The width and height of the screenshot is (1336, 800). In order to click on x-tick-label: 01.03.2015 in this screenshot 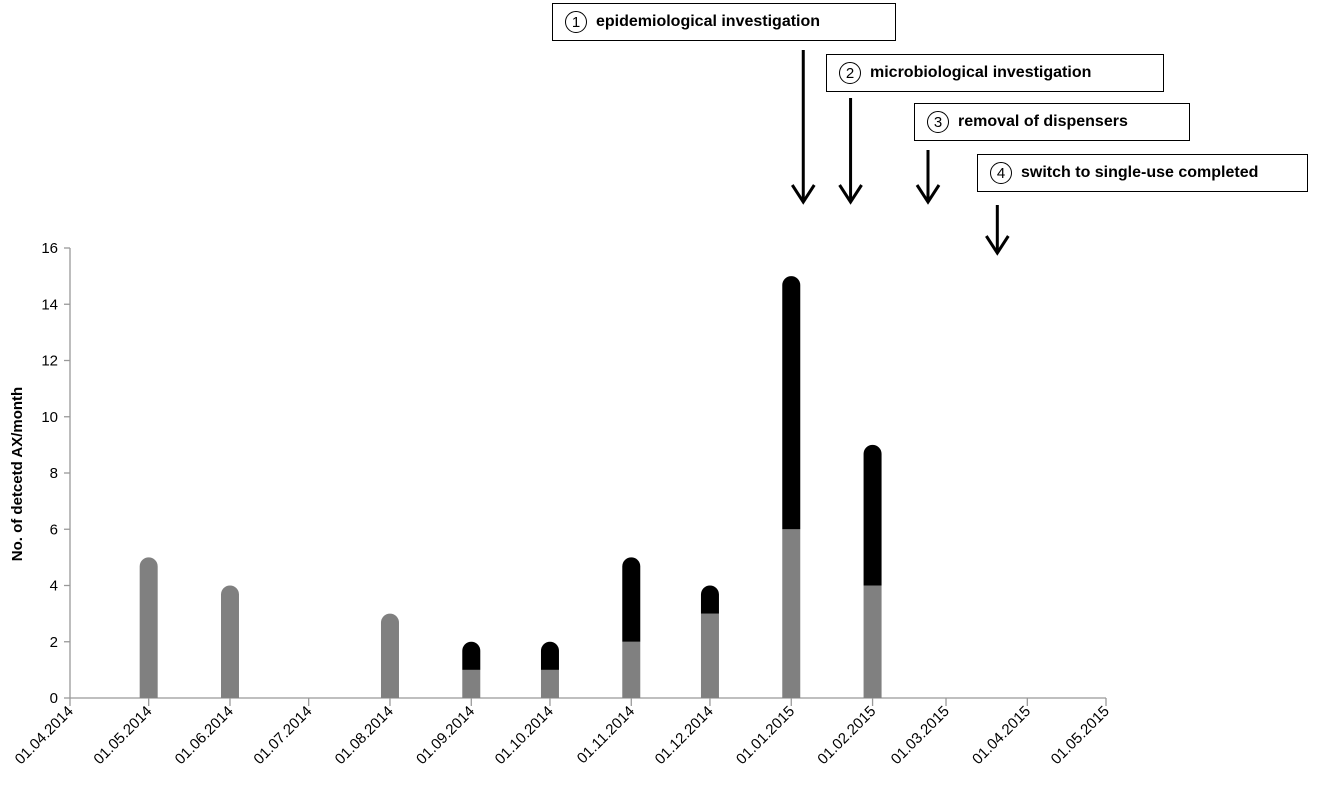, I will do `click(920, 735)`.